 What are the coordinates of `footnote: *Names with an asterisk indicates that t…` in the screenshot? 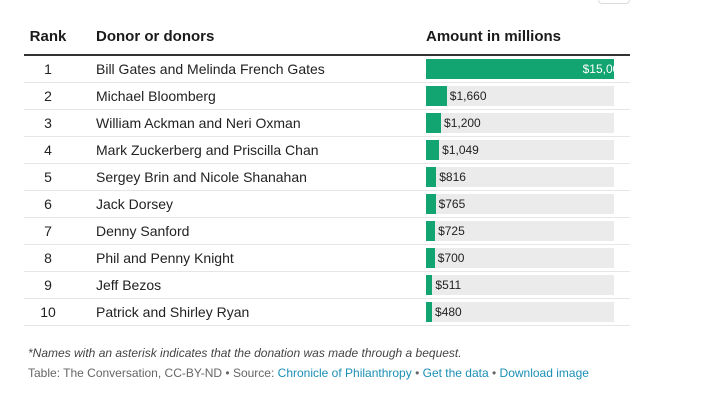 It's located at (245, 353).